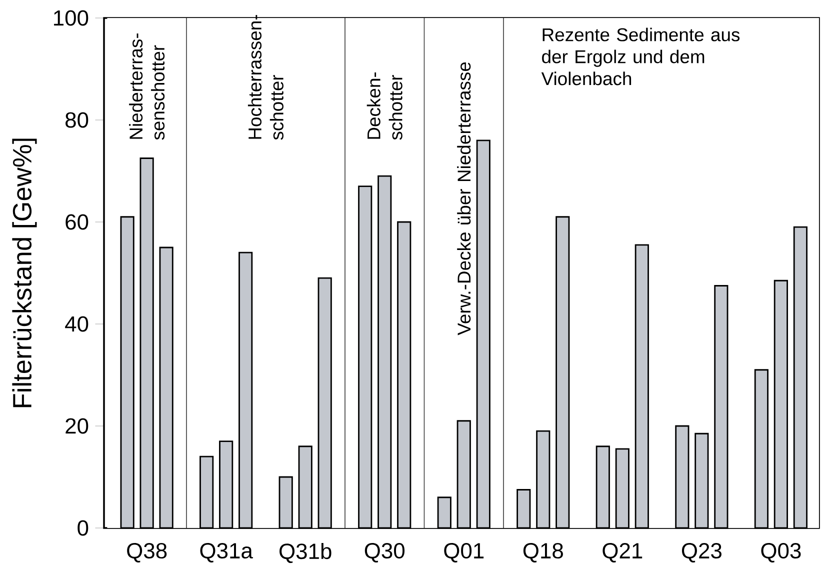 The width and height of the screenshot is (822, 582). I want to click on y-tick-label: 80, so click(77, 120).